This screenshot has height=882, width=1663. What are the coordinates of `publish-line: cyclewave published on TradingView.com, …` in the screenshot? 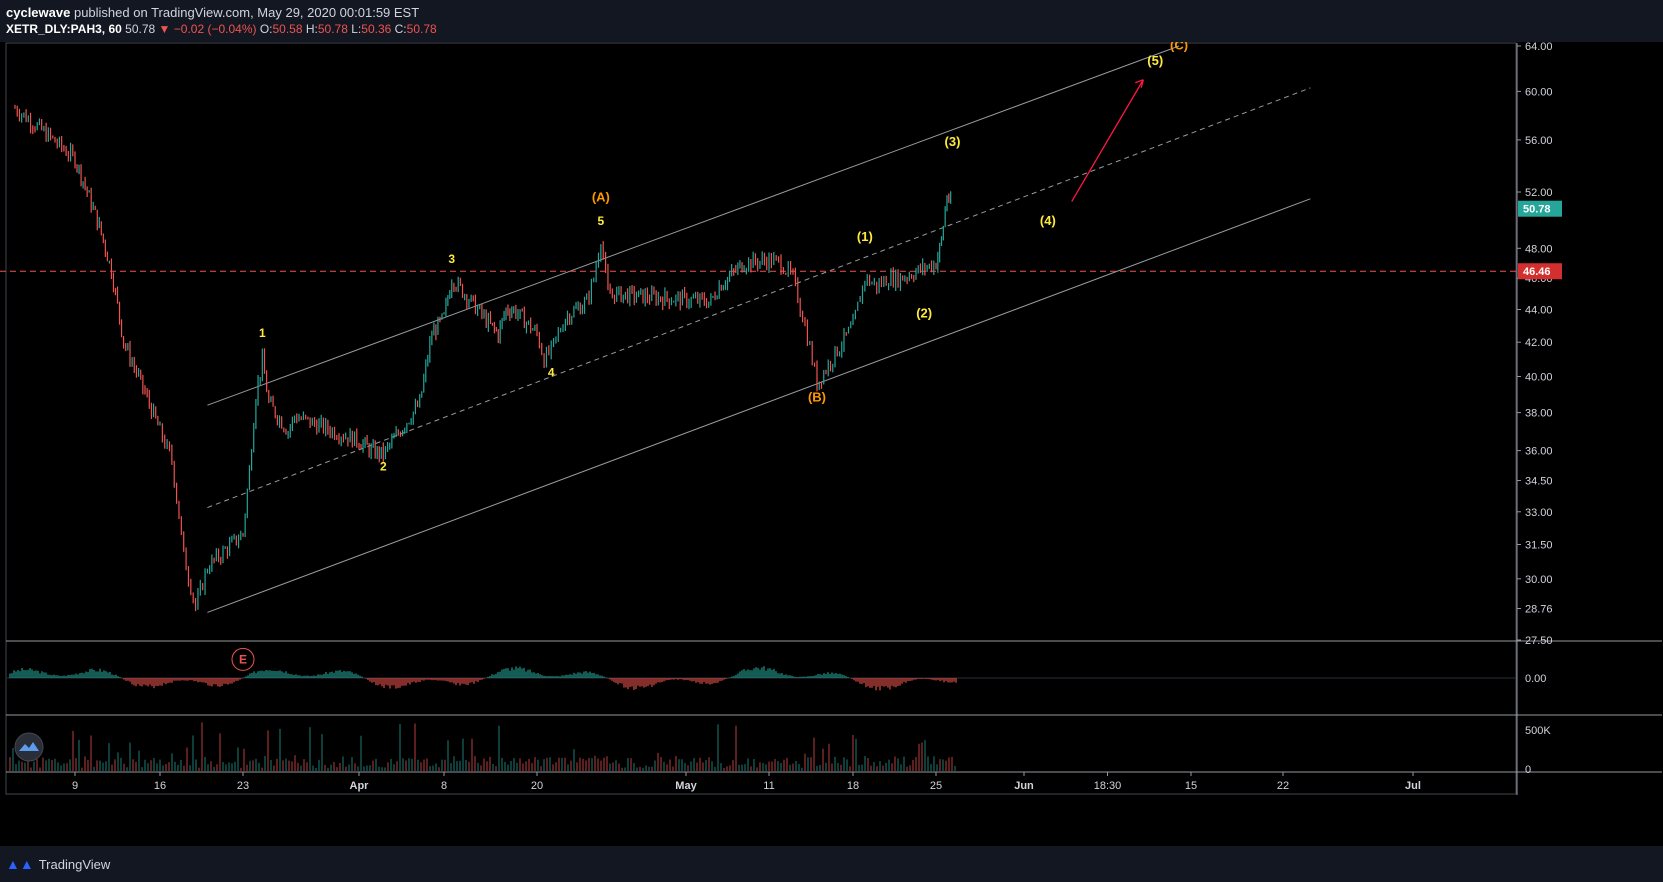 It's located at (212, 12).